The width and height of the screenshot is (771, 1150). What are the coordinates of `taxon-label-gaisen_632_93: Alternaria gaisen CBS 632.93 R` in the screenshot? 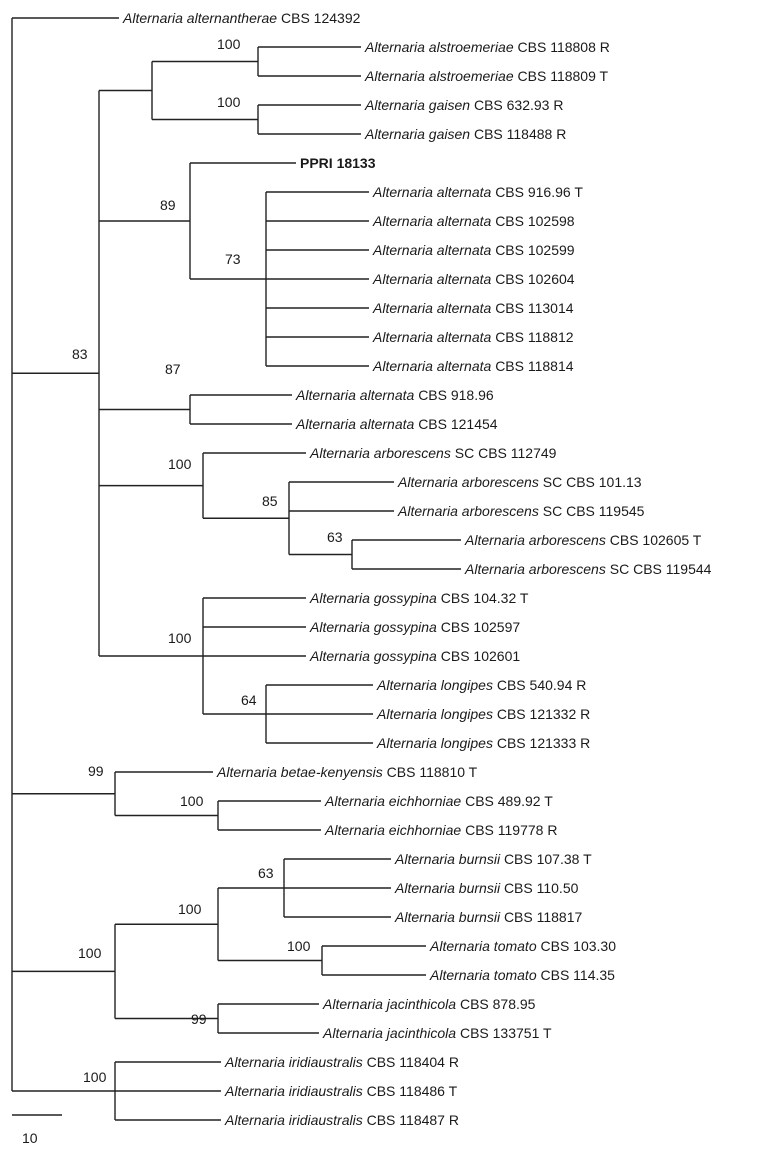 It's located at (463, 105).